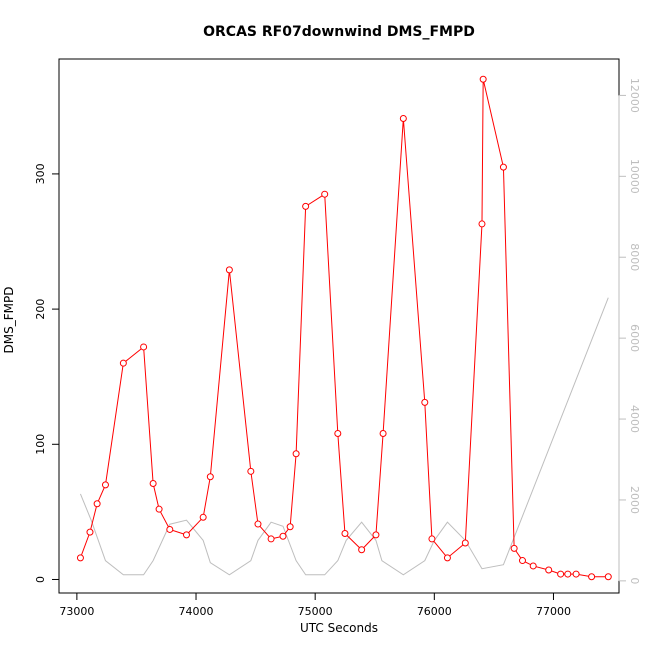 This screenshot has height=650, width=650. What do you see at coordinates (40, 444) in the screenshot?
I see `y-tick-label: 100` at bounding box center [40, 444].